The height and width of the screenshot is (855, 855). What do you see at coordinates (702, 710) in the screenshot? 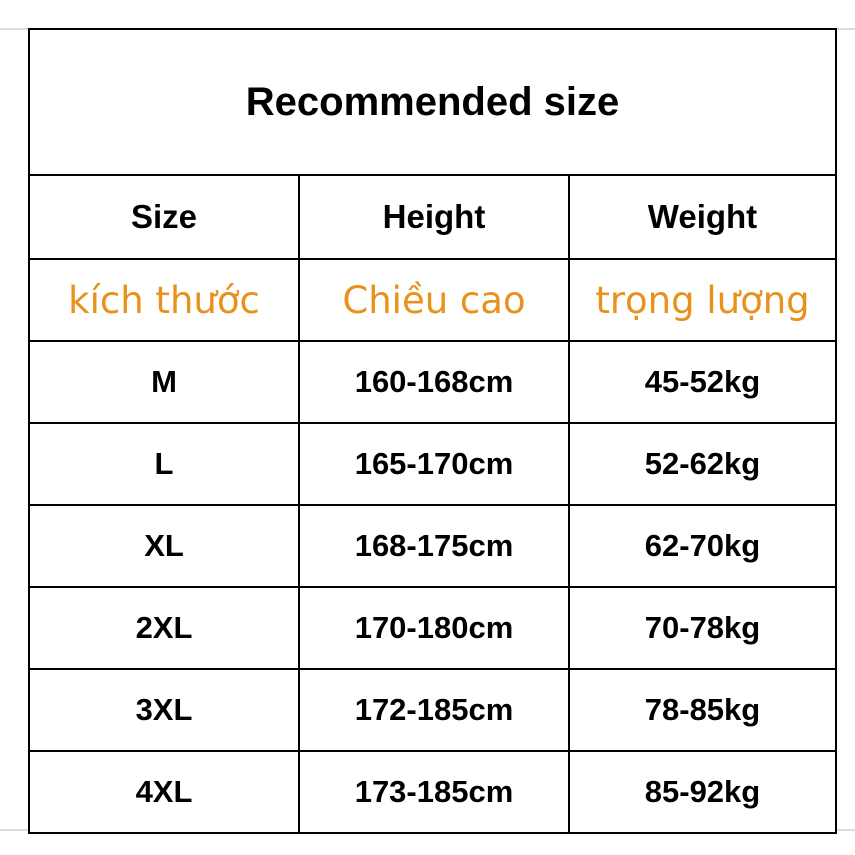
I see `cell-weight: 78-85kg` at bounding box center [702, 710].